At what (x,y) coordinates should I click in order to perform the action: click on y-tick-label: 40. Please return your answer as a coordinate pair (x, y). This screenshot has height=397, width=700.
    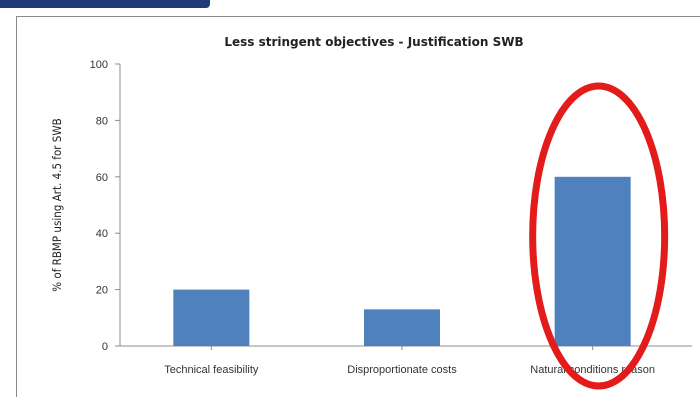
    Looking at the image, I should click on (102, 234).